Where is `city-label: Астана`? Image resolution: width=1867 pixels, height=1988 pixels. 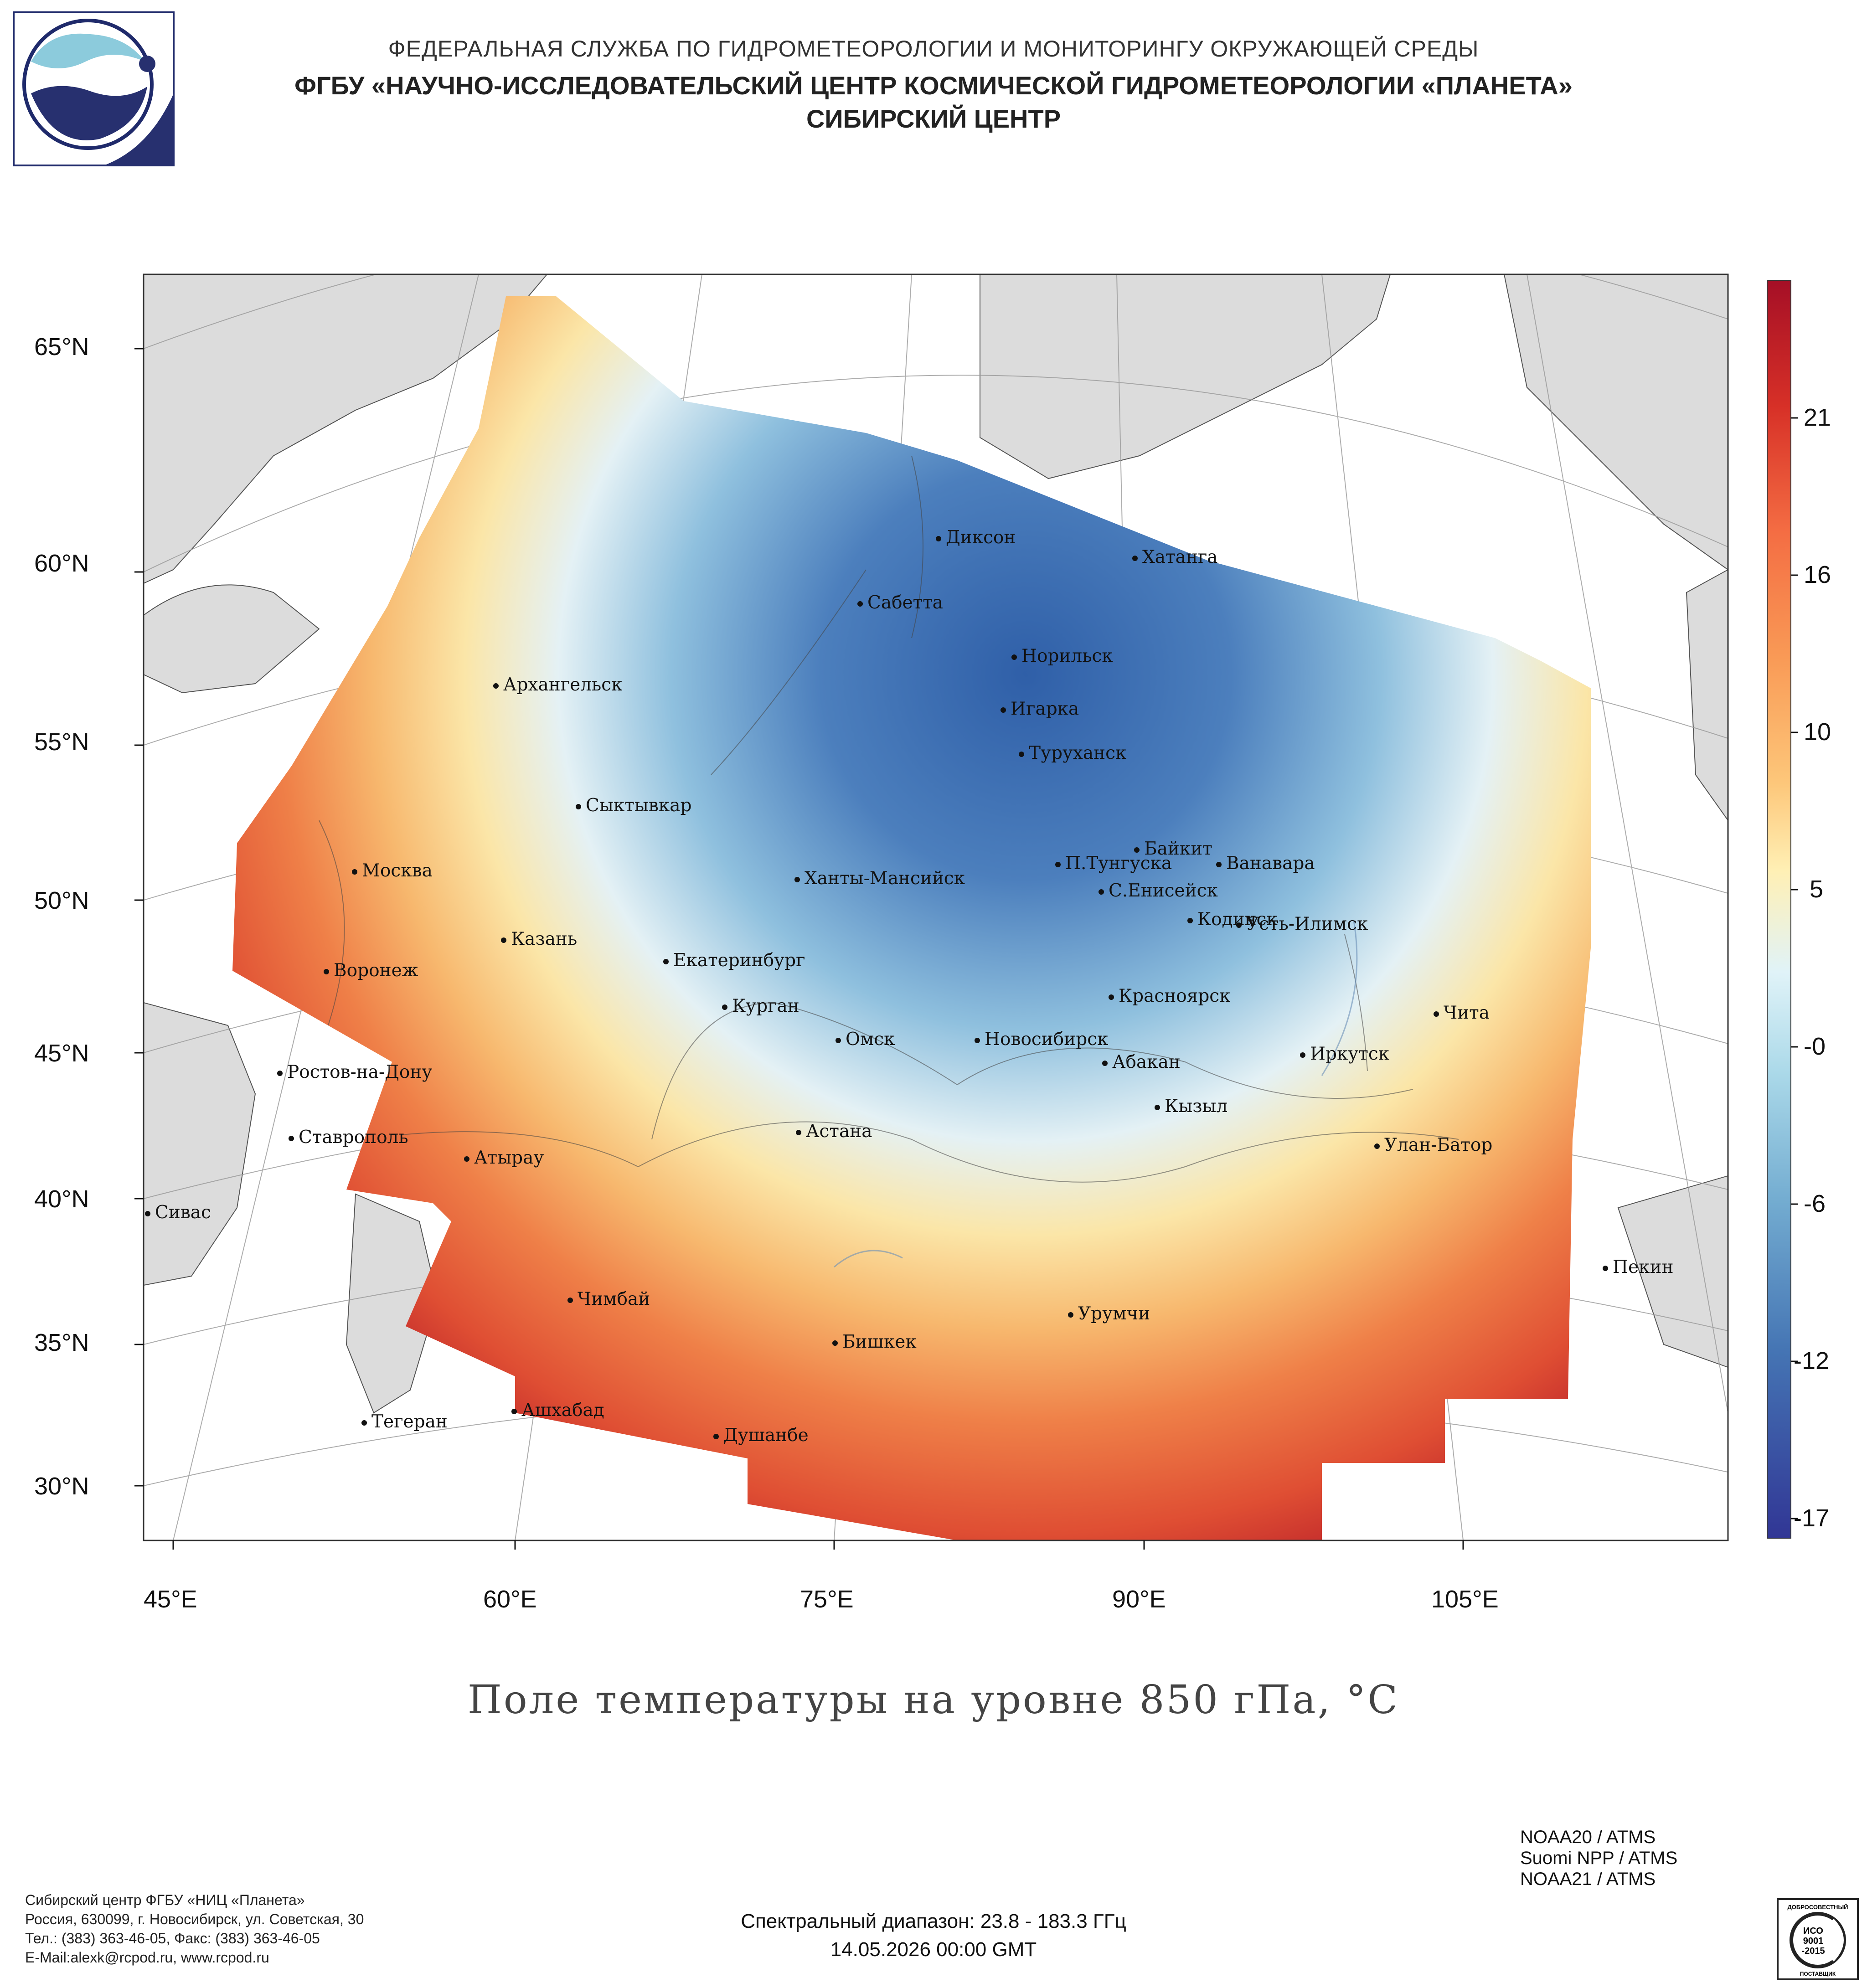 city-label: Астана is located at coordinates (834, 1131).